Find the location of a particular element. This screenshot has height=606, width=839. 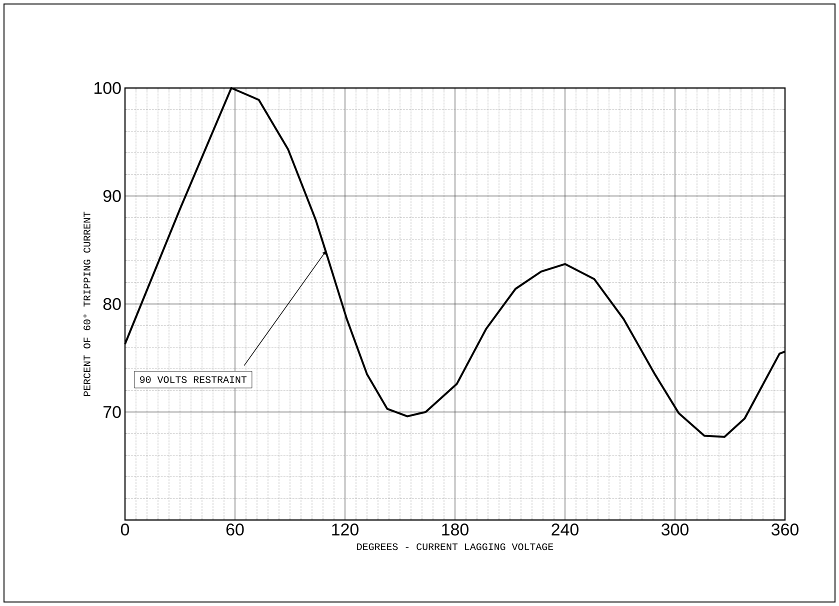

x-tick-label: 360 is located at coordinates (785, 530).